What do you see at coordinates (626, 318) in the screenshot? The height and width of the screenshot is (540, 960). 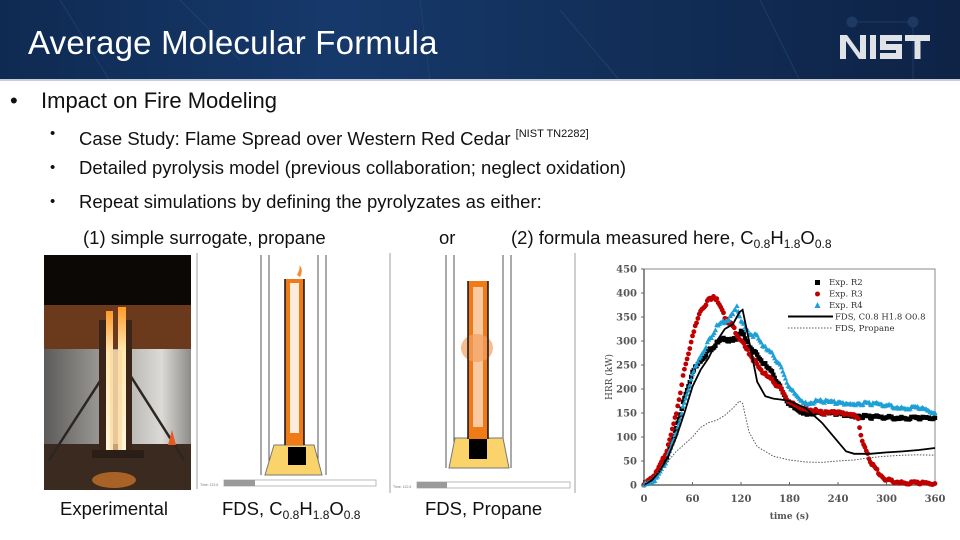 I see `svg-text: 350` at bounding box center [626, 318].